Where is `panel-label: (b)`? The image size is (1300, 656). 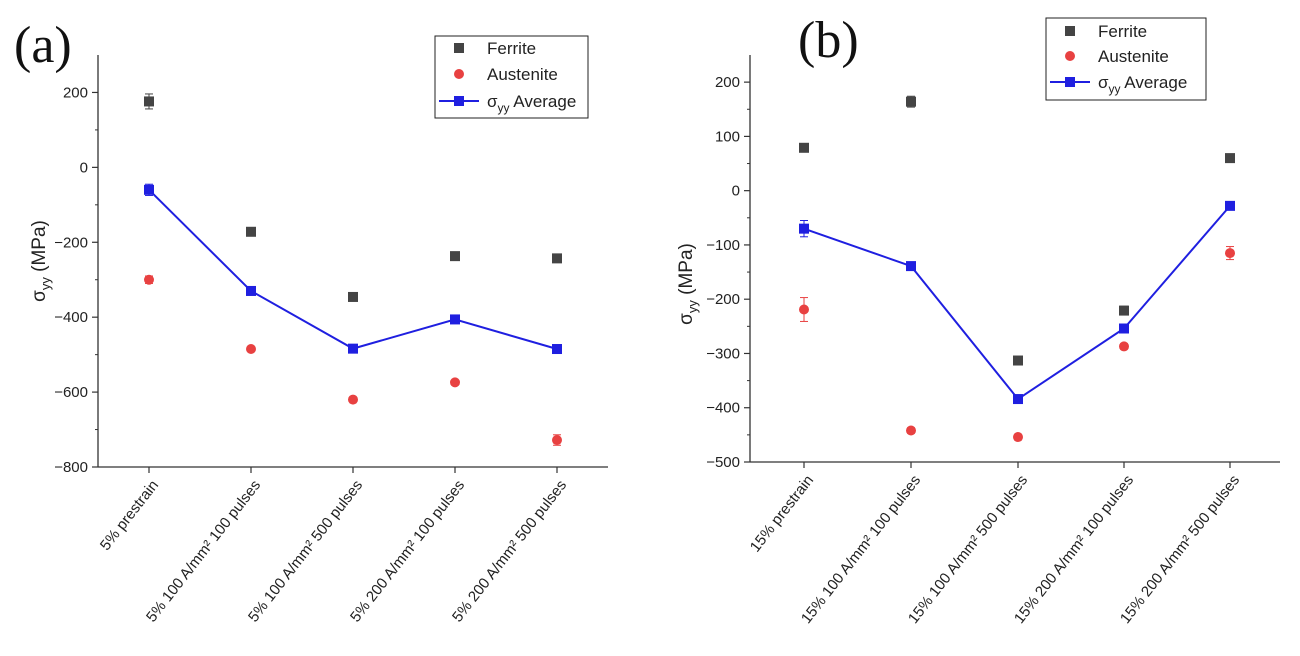
panel-label: (b) is located at coordinates (828, 40).